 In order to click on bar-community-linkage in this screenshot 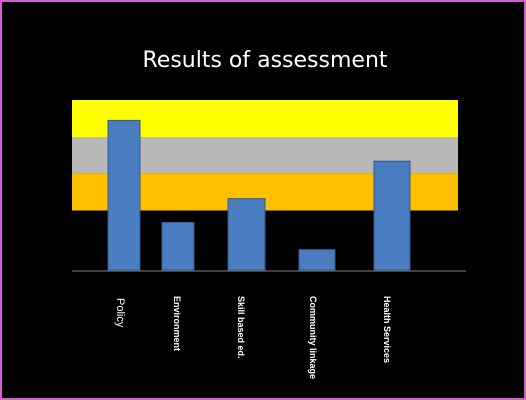, I will do `click(317, 260)`.